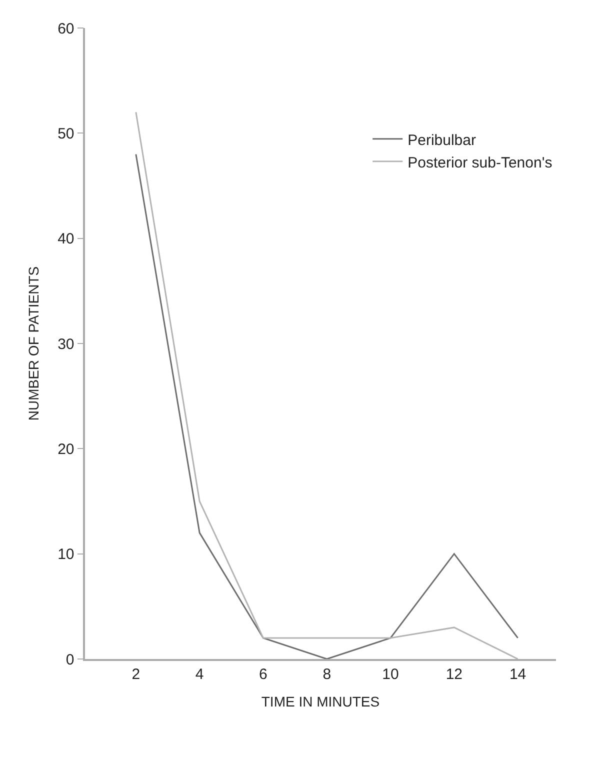  Describe the element at coordinates (136, 674) in the screenshot. I see `x-tick-label: 2` at that location.